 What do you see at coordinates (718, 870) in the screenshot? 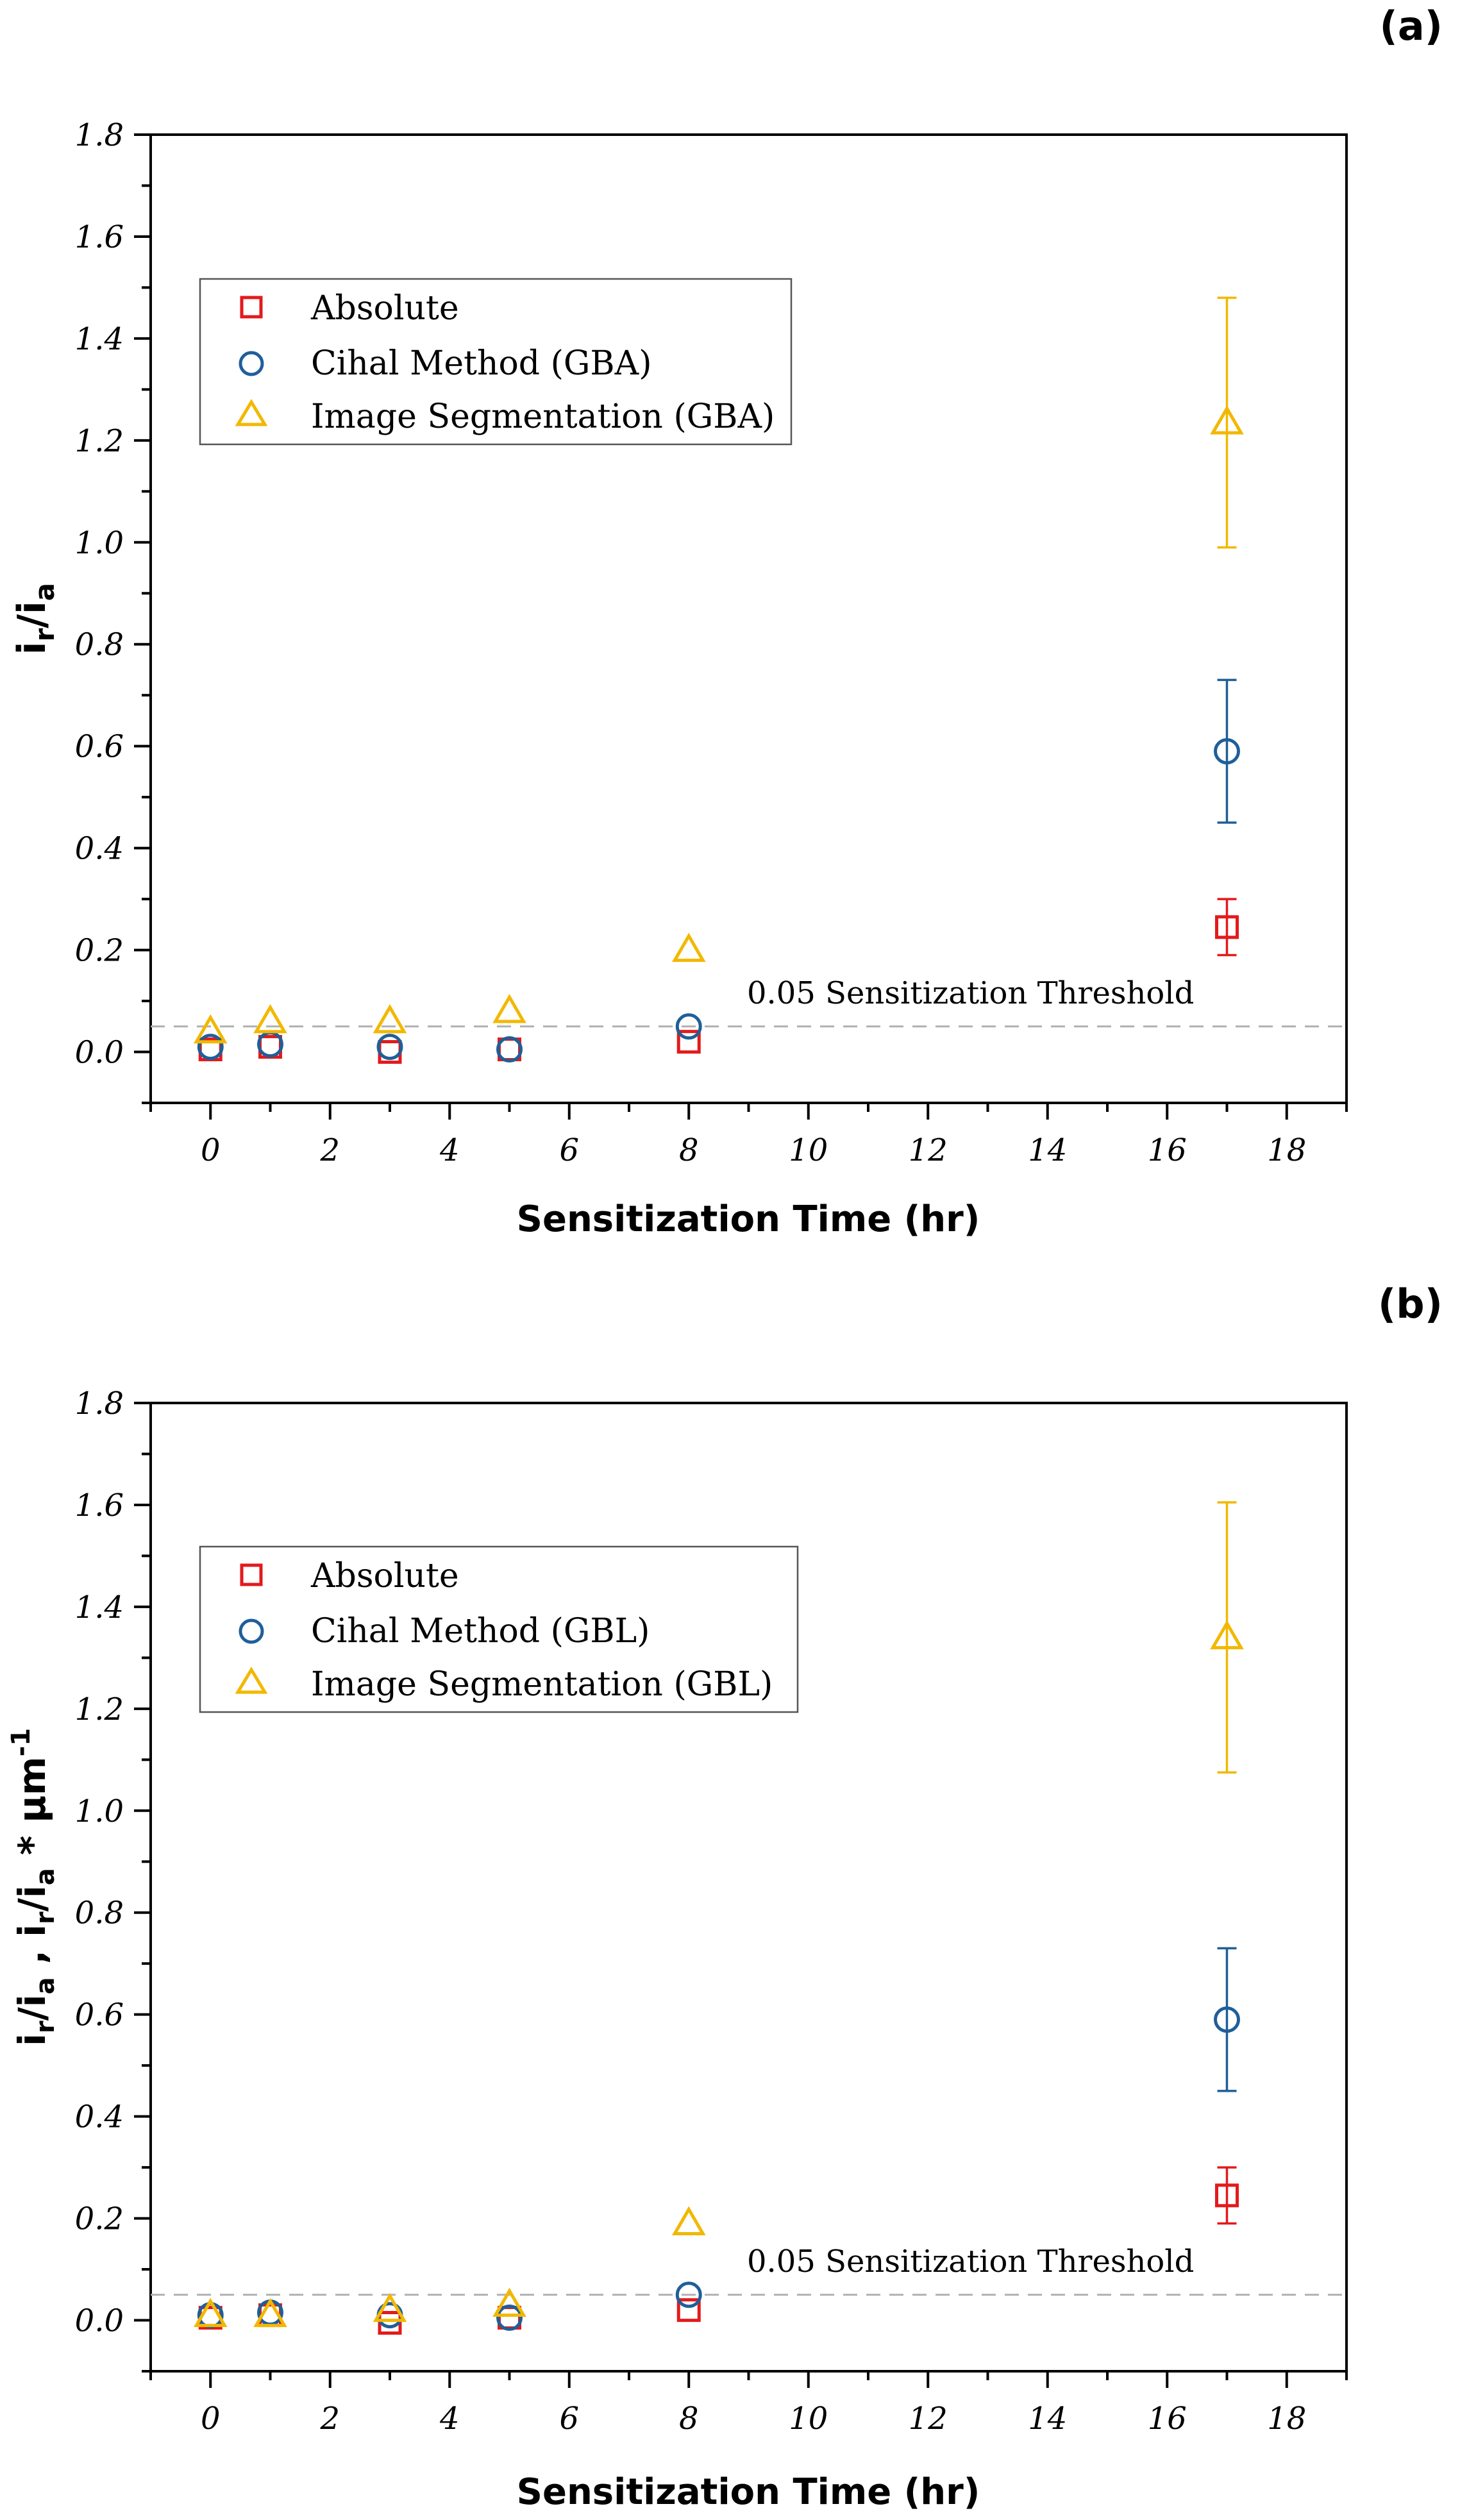
I see `series-cihal` at bounding box center [718, 870].